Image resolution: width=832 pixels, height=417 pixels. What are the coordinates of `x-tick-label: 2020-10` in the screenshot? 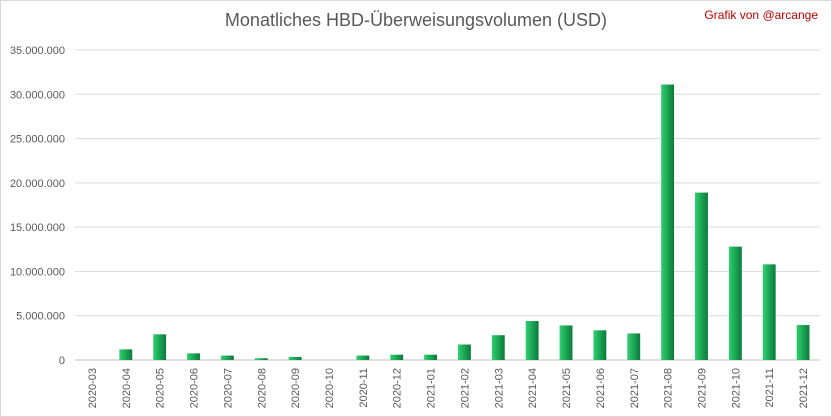 It's located at (330, 388).